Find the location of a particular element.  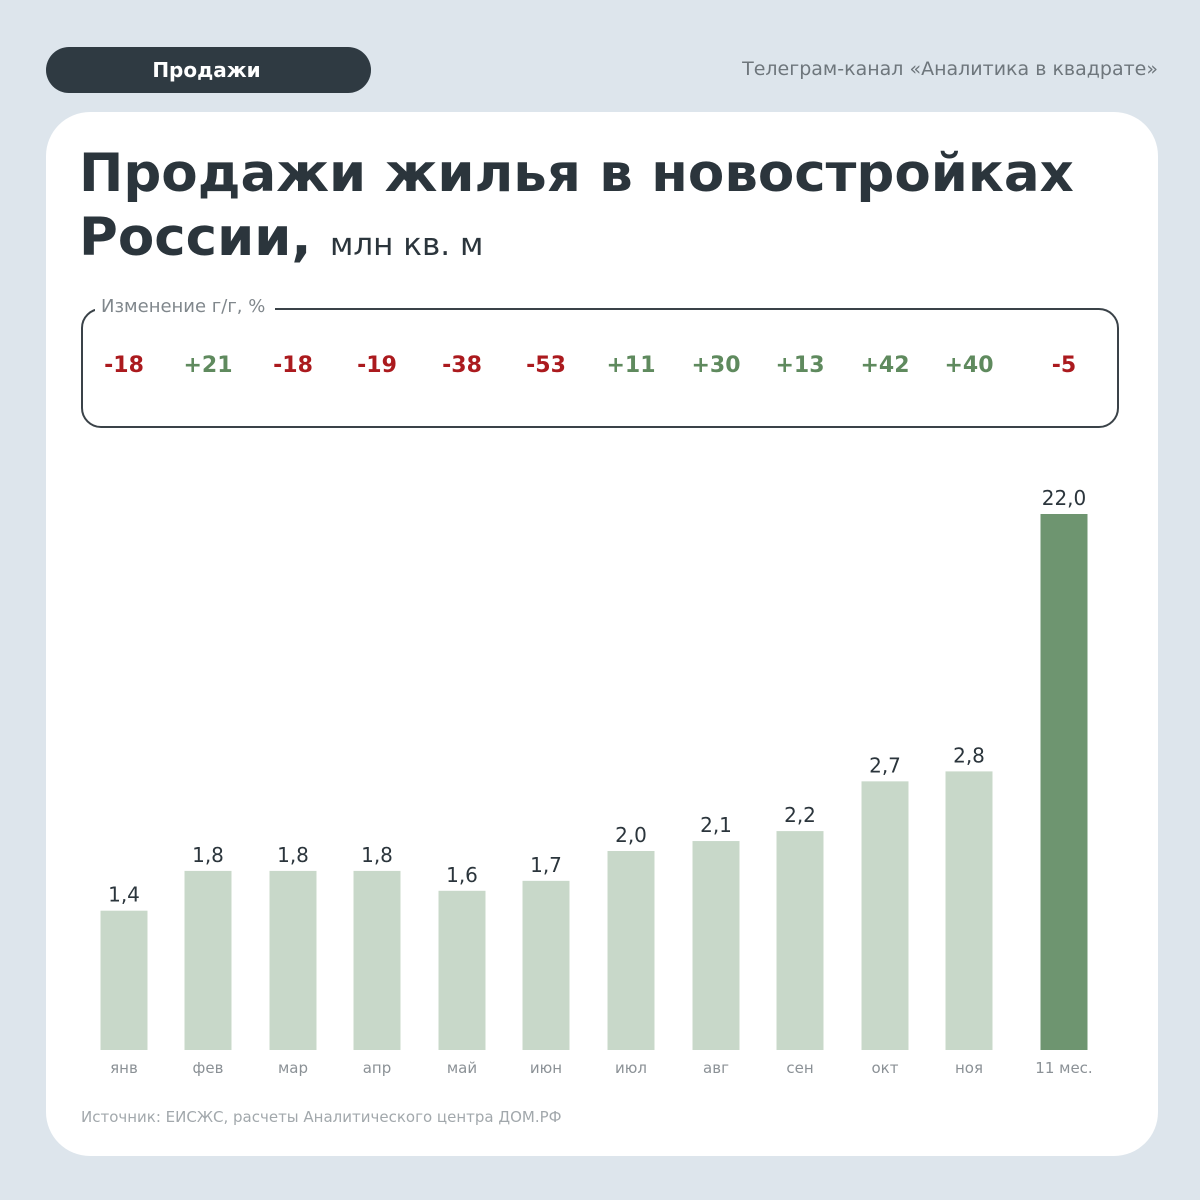

yoy-value: -5 is located at coordinates (1064, 365).